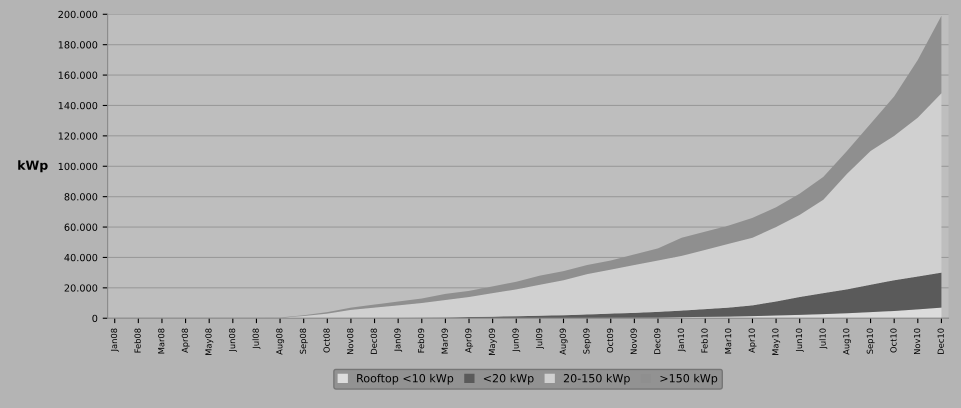 Image resolution: width=961 pixels, height=408 pixels. What do you see at coordinates (373, 341) in the screenshot?
I see `x-tick-label: Dec08` at bounding box center [373, 341].